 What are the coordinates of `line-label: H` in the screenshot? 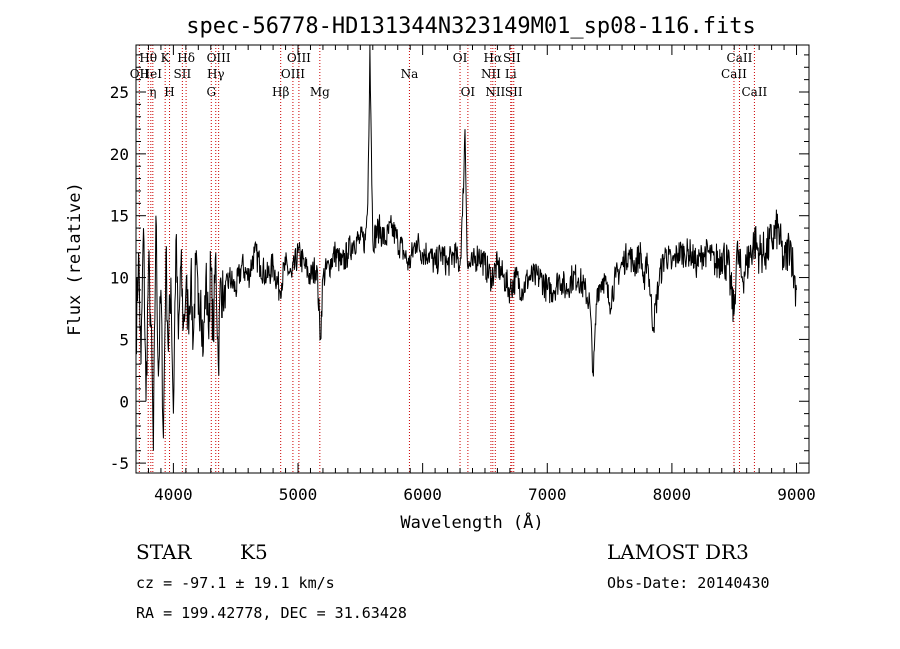 It's located at (169, 92).